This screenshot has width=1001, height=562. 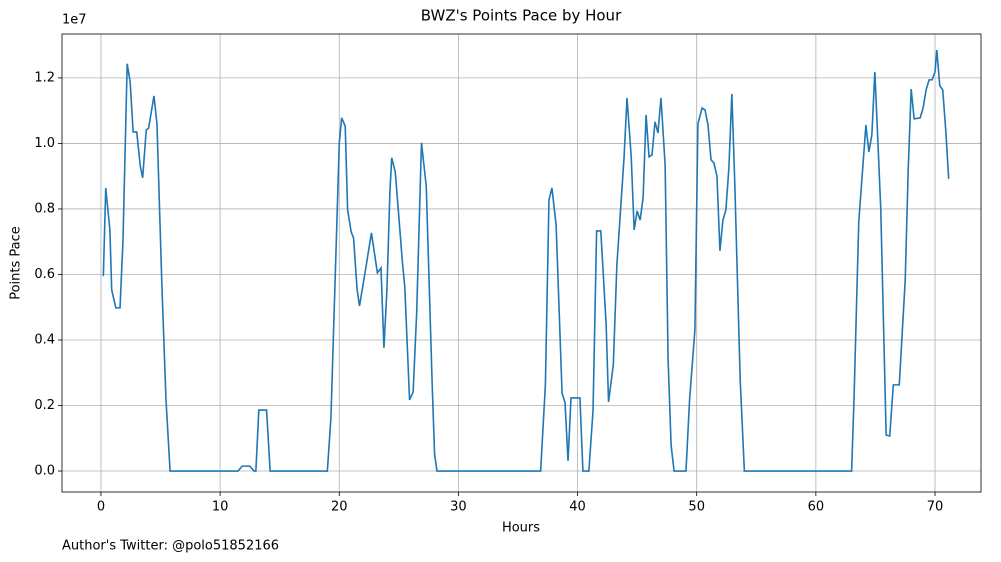 I want to click on x-tick-label: 60, so click(x=816, y=507).